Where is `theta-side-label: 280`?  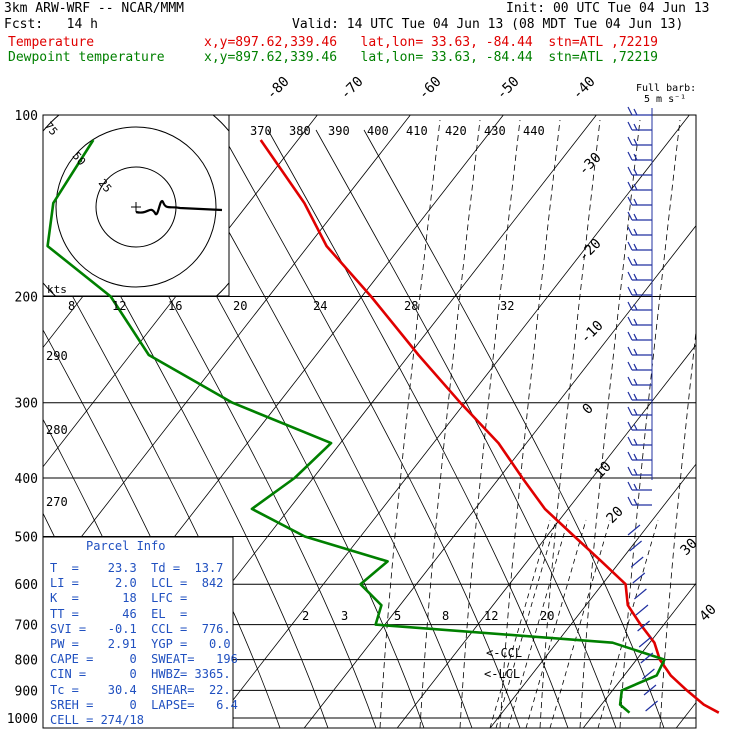
theta-side-label: 280 is located at coordinates (57, 430).